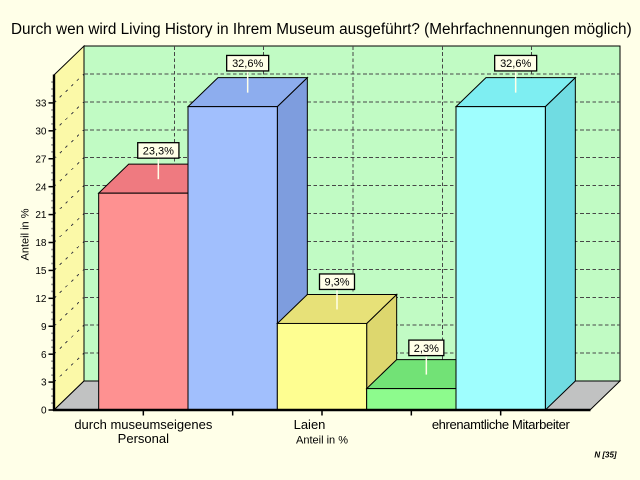 Image resolution: width=640 pixels, height=480 pixels. What do you see at coordinates (41, 187) in the screenshot?
I see `svg-text: 24` at bounding box center [41, 187].